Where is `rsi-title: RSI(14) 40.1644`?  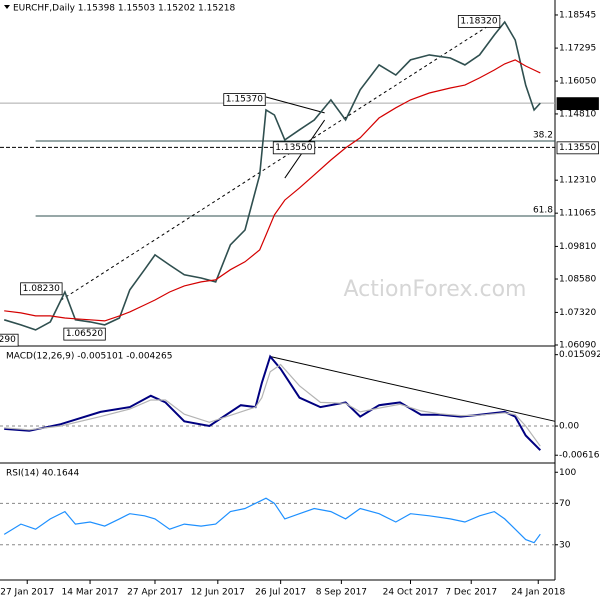
rsi-title: RSI(14) 40.1644 is located at coordinates (42, 474).